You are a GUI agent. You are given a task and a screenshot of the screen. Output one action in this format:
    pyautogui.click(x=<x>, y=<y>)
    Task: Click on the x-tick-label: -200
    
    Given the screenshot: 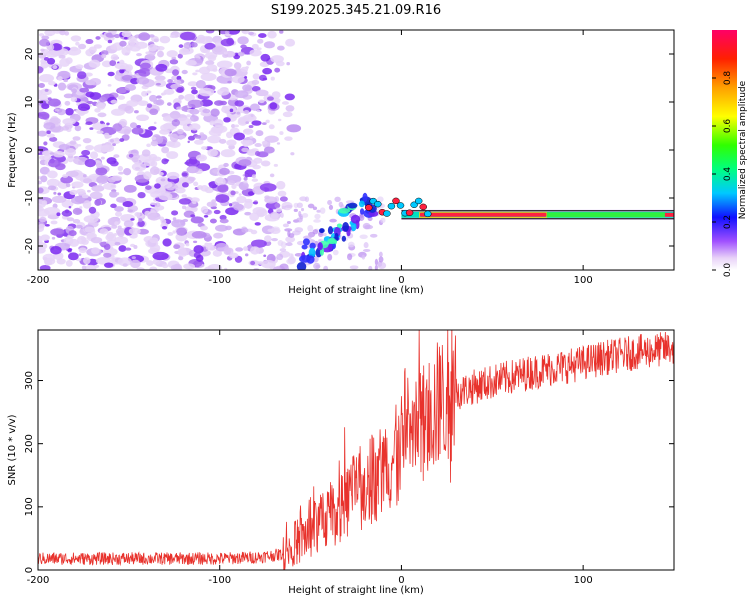 What is the action you would take?
    pyautogui.click(x=38, y=580)
    